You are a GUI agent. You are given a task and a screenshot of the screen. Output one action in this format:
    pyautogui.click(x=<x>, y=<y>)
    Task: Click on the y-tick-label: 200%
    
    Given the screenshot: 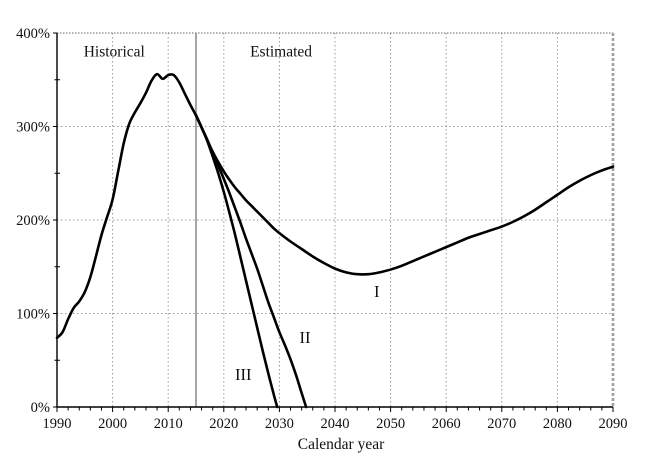 What is the action you would take?
    pyautogui.click(x=33, y=221)
    